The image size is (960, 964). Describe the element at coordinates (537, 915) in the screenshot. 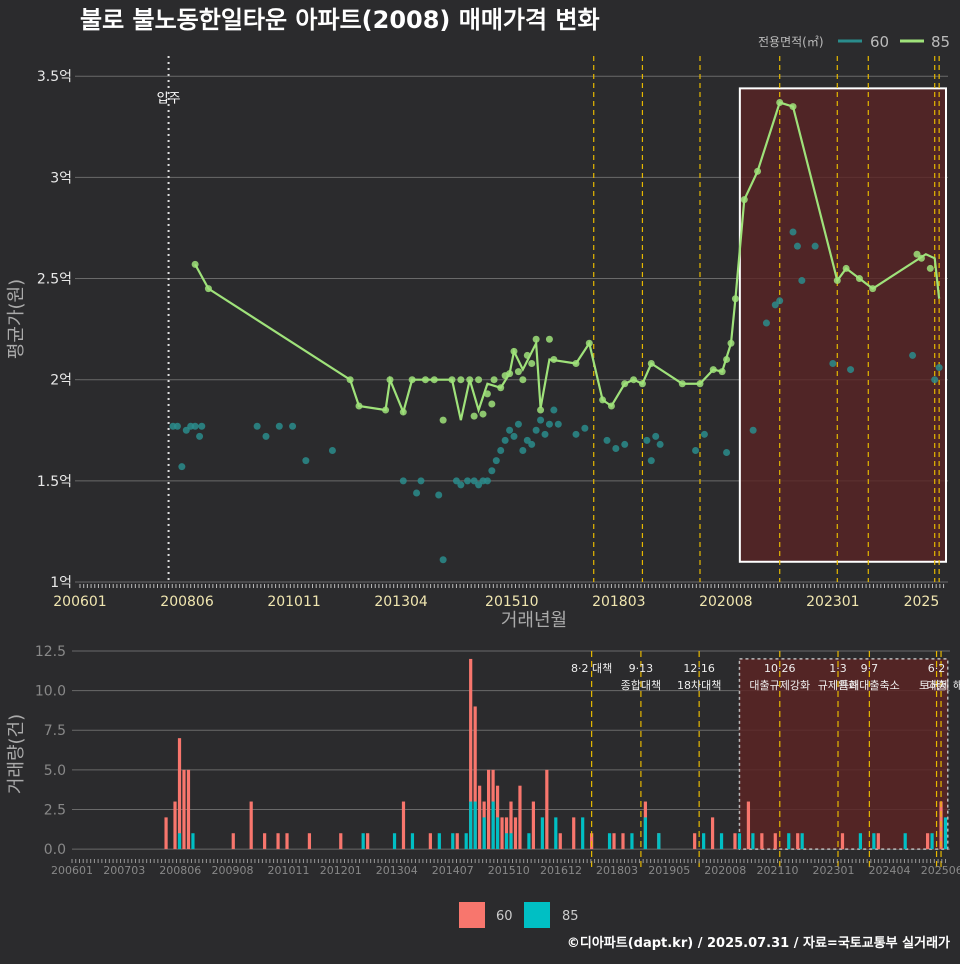

I see `legend-85-swatch` at that location.